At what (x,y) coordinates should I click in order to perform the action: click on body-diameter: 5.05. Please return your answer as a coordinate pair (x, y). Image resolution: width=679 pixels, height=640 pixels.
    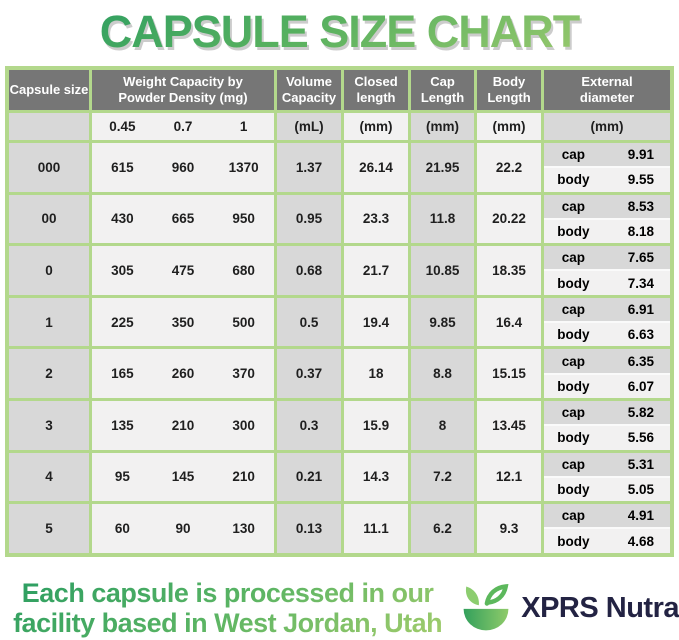
    Looking at the image, I should click on (640, 489).